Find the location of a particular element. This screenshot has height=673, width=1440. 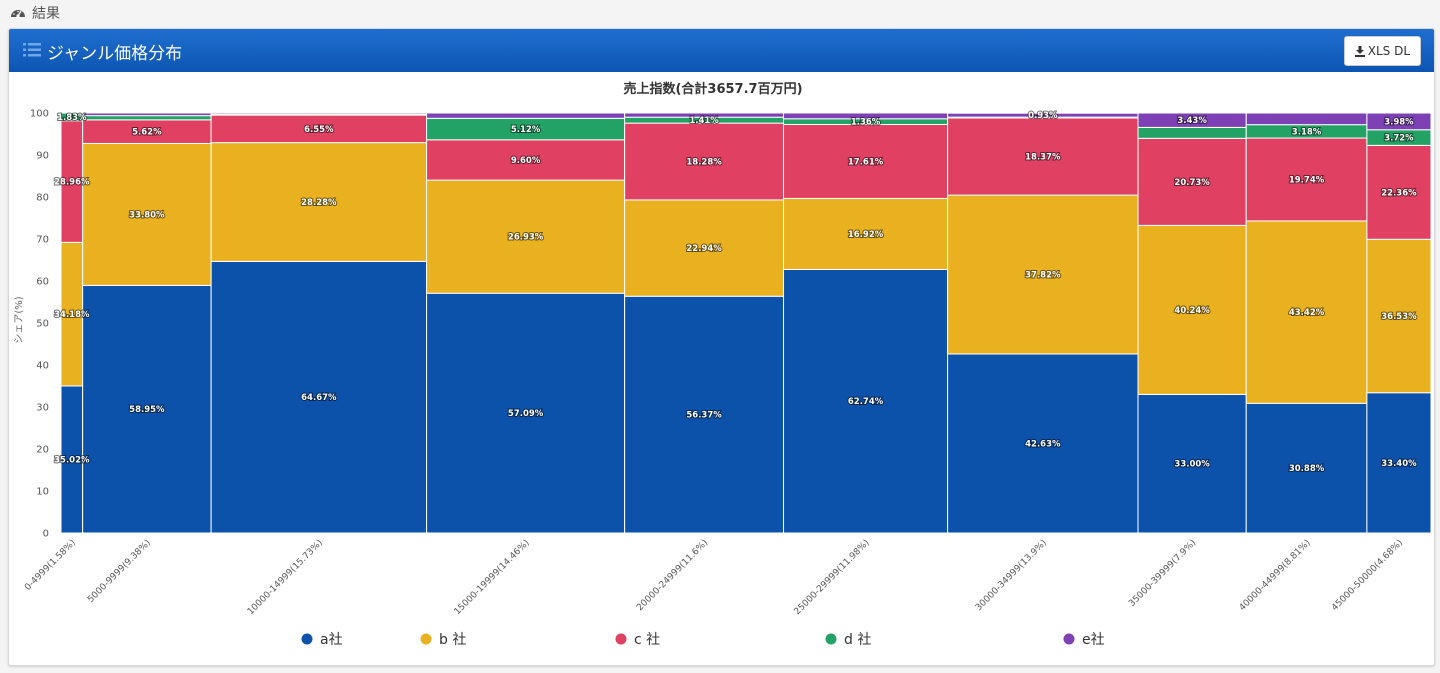

legend-item: b 社 is located at coordinates (443, 640).